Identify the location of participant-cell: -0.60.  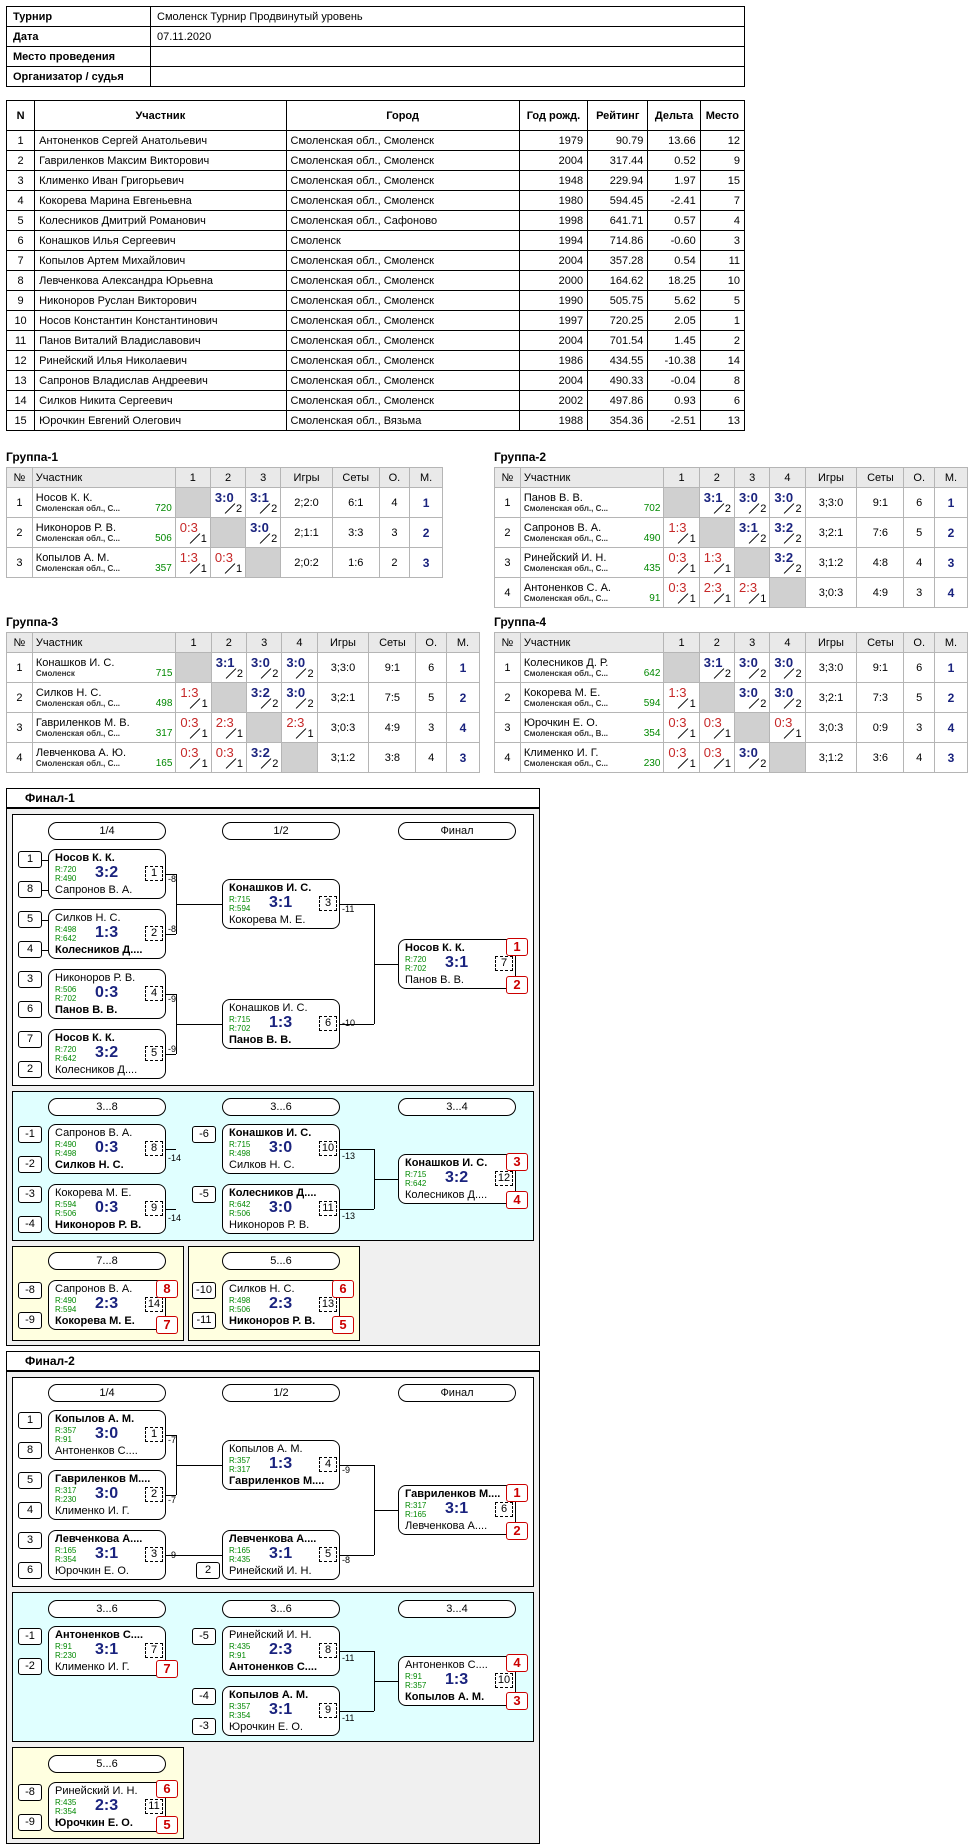
(674, 240).